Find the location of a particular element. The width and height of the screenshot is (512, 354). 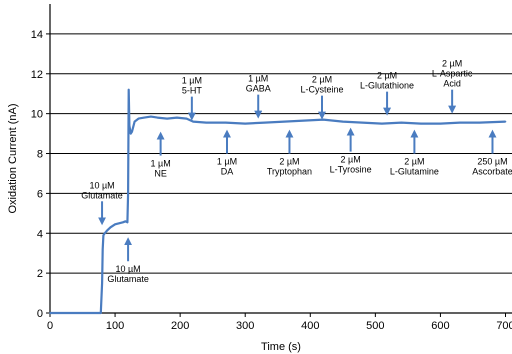

annotation-label: L-Cysteine is located at coordinates (321, 90).